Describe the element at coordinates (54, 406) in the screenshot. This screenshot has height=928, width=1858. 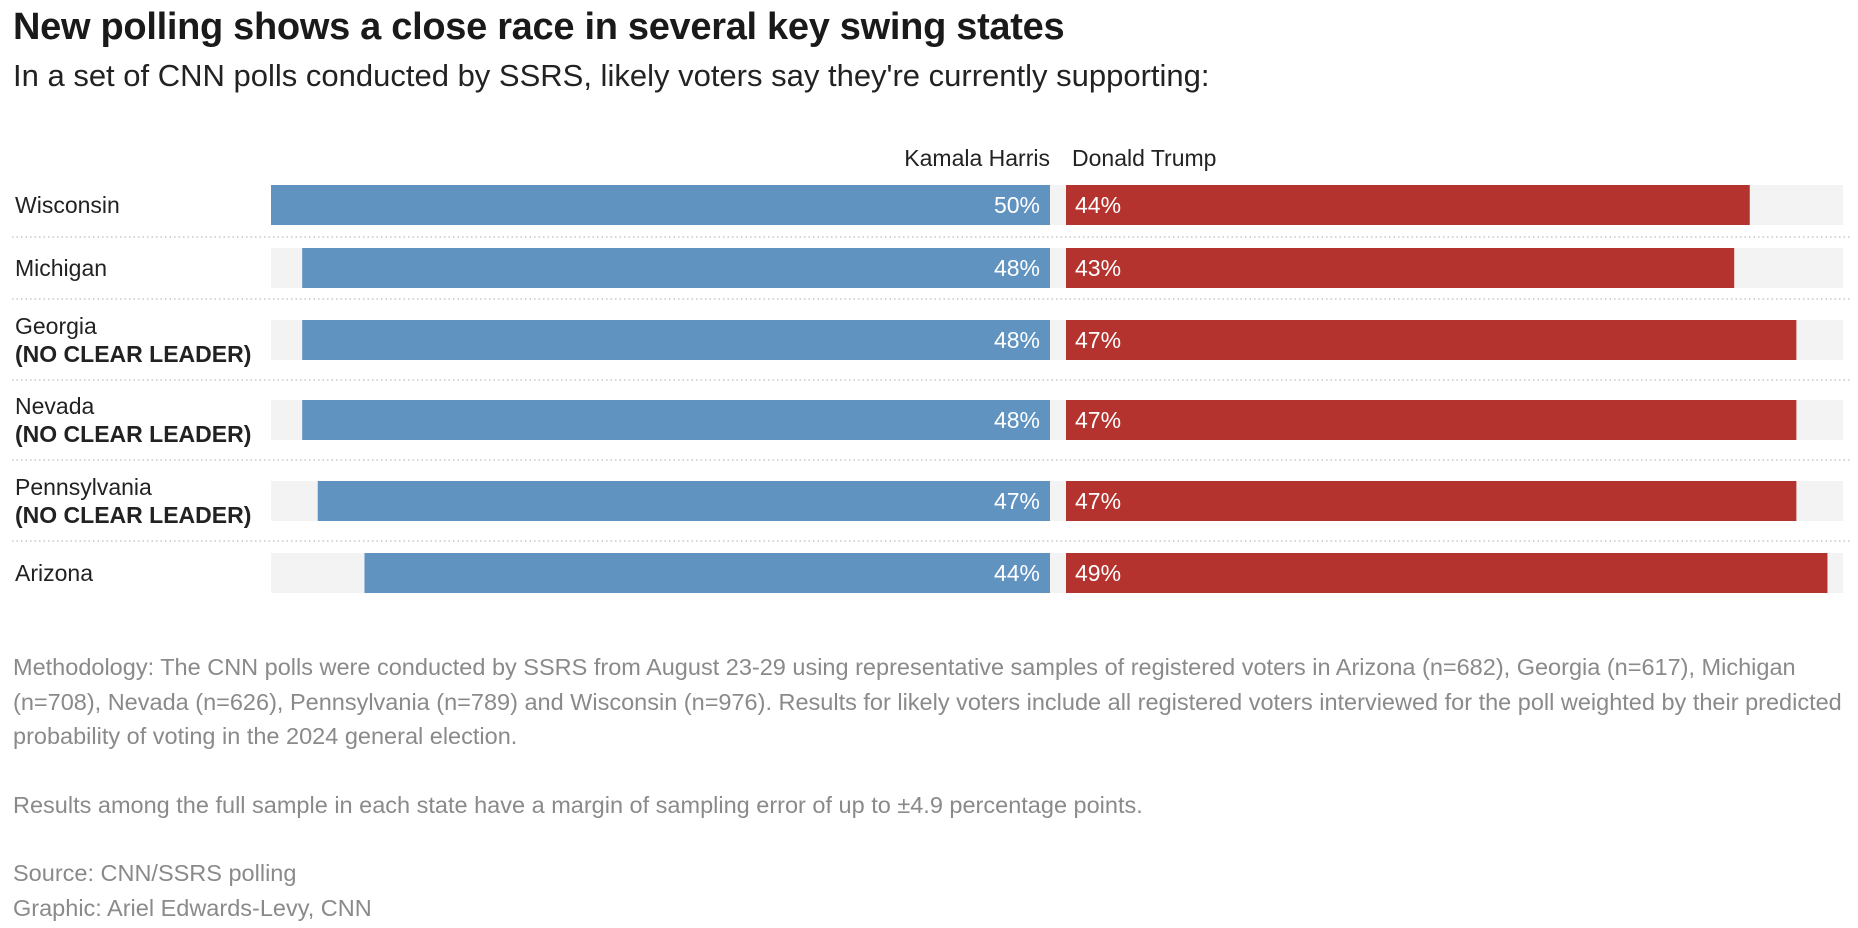
I see `state-label: Nevada` at that location.